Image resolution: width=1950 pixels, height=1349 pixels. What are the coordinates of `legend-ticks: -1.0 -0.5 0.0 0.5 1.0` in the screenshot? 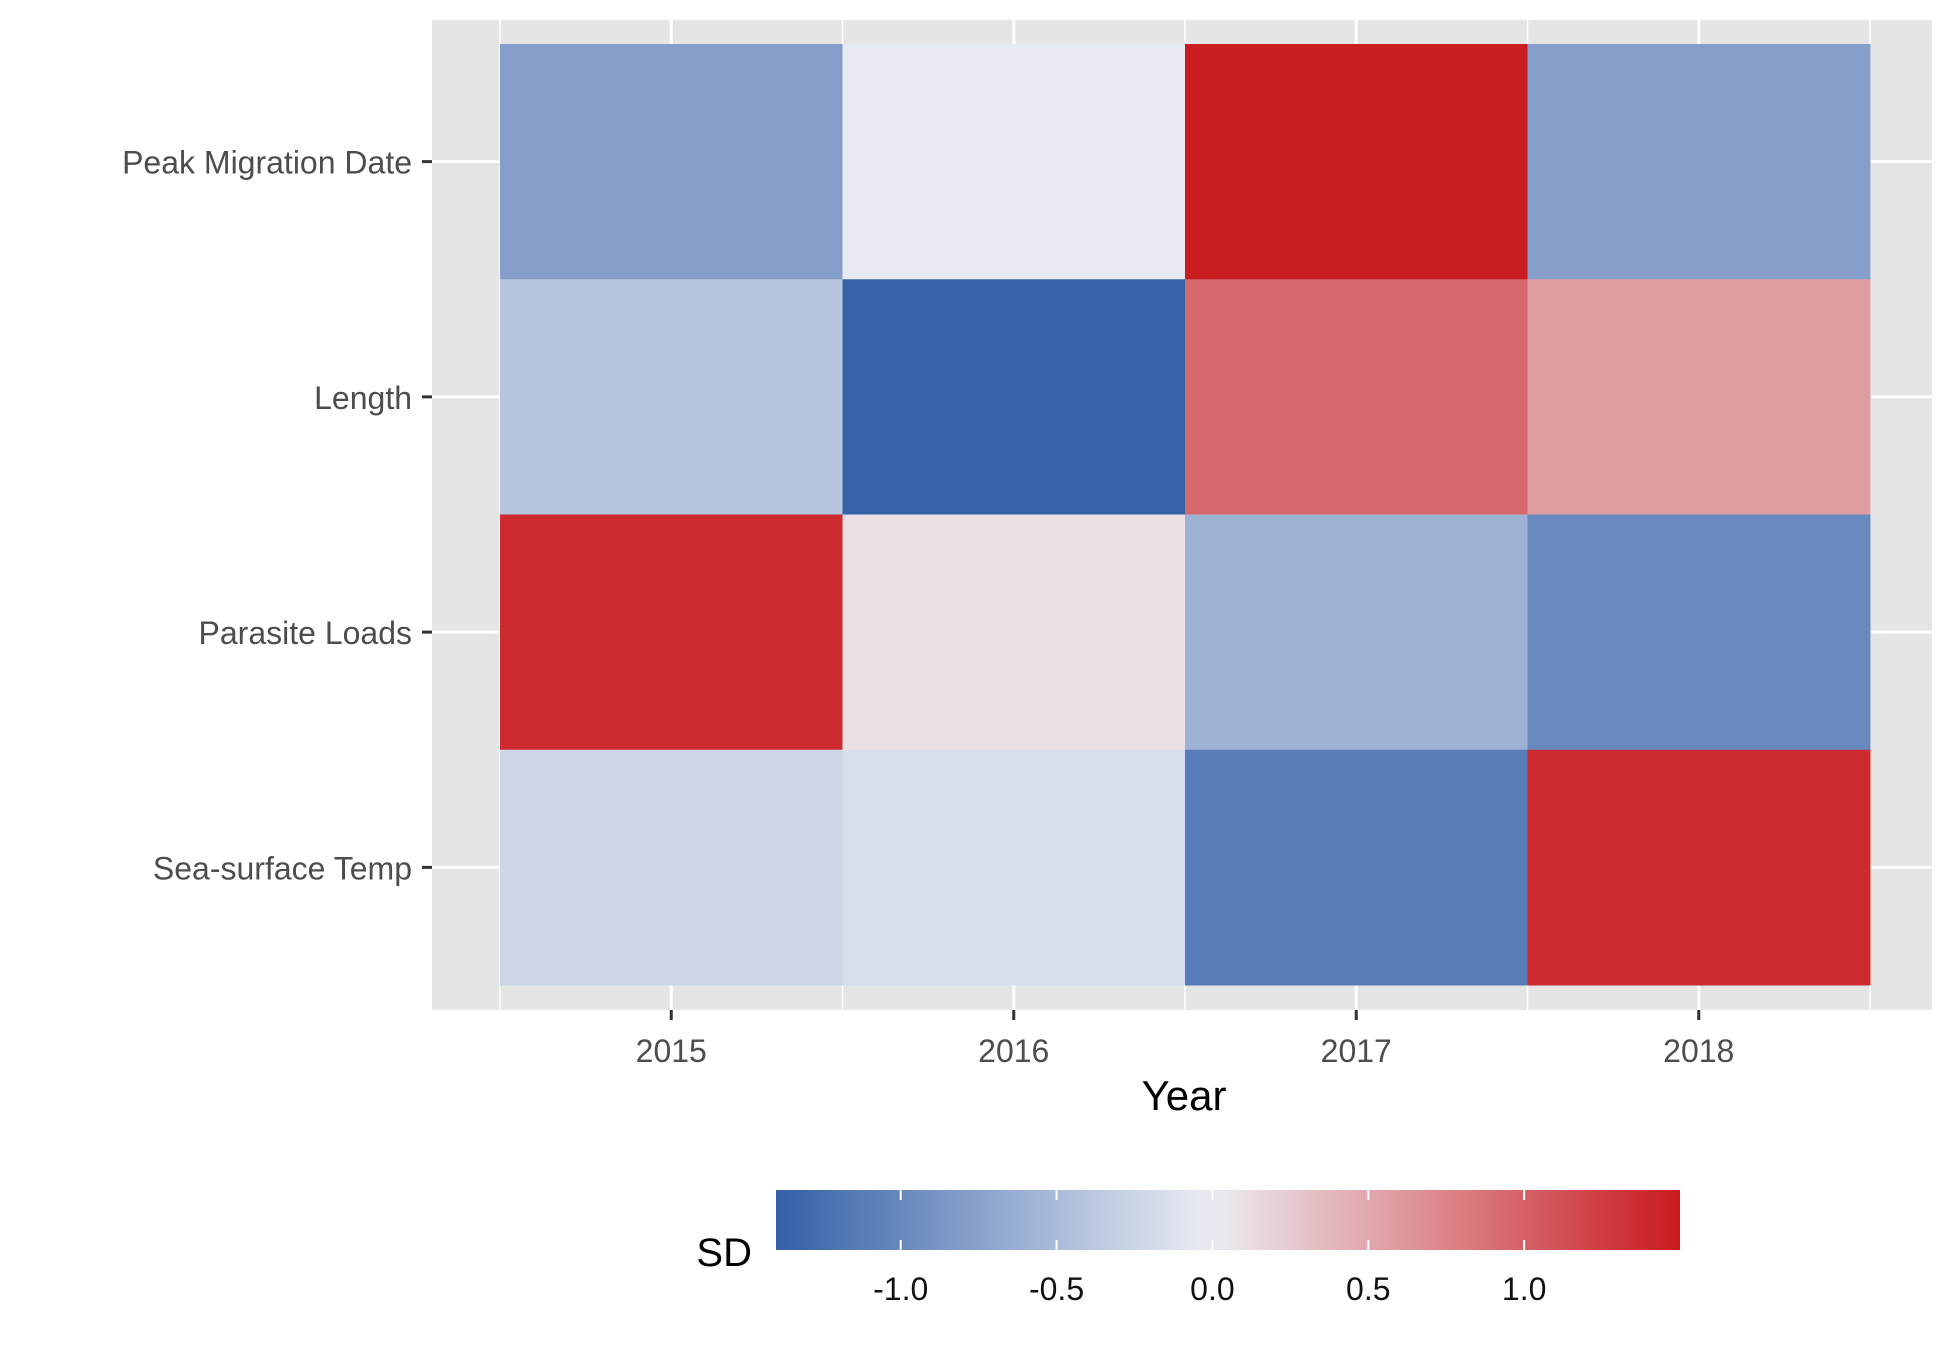 It's located at (1209, 1248).